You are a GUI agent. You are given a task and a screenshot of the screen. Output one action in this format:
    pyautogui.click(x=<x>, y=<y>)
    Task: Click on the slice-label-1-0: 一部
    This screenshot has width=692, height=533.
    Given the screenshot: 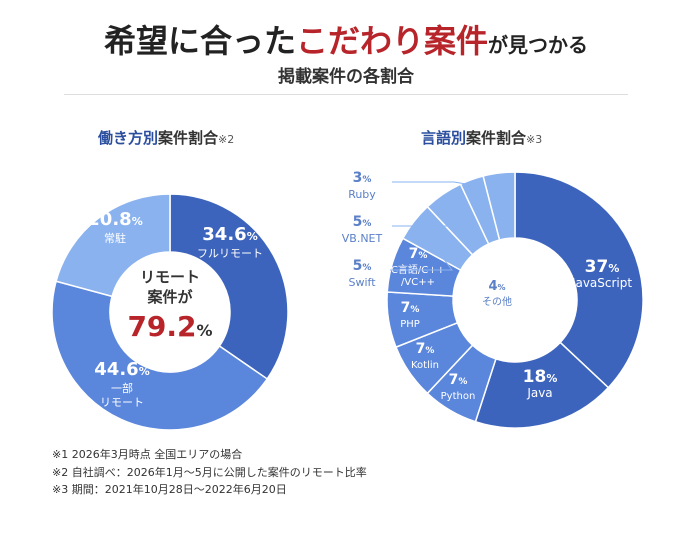 What is the action you would take?
    pyautogui.click(x=122, y=388)
    